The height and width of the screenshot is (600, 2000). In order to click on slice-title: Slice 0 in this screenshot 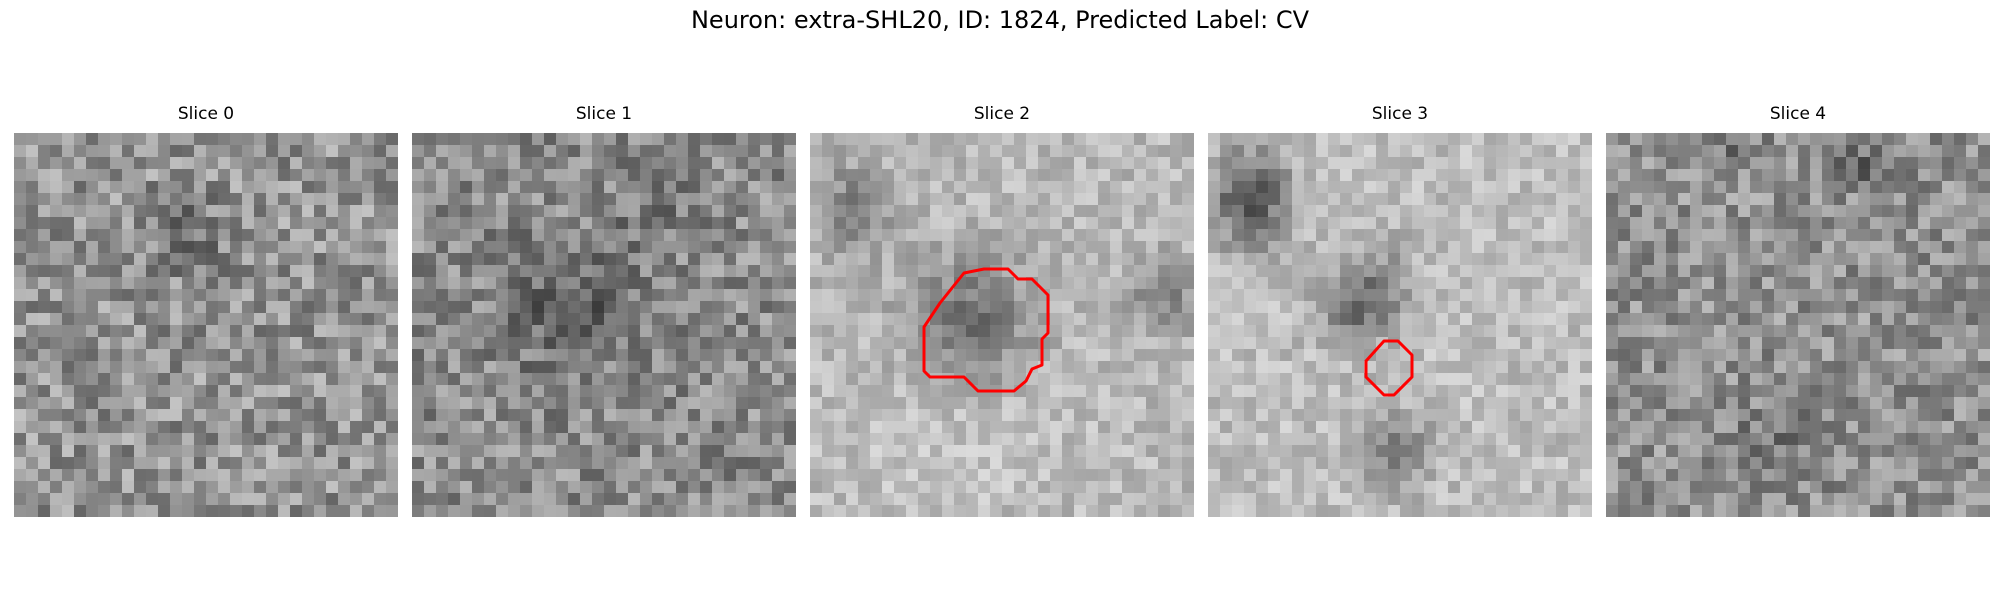, I will do `click(206, 114)`.